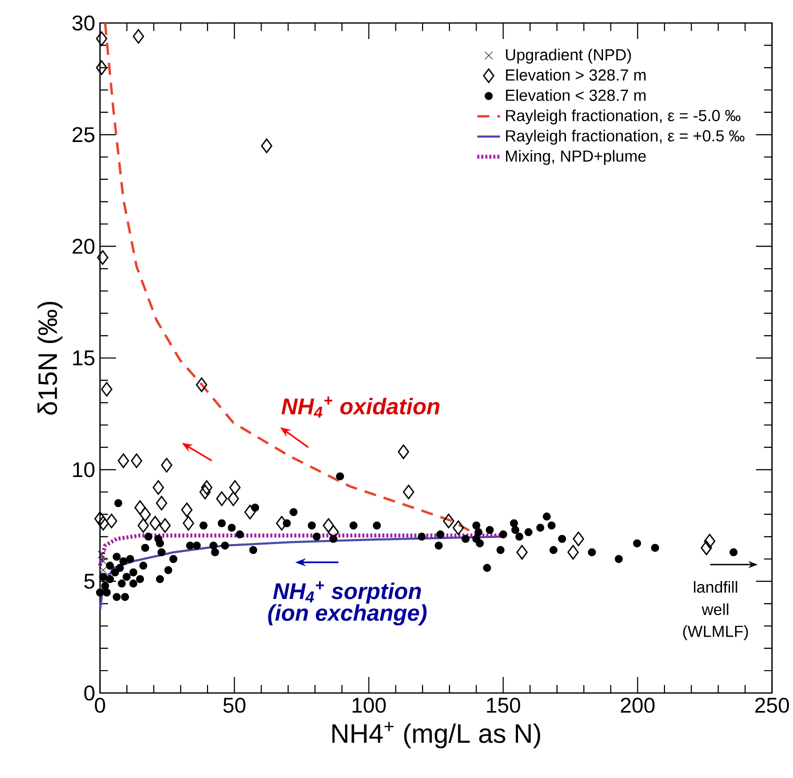 Image resolution: width=793 pixels, height=778 pixels. Describe the element at coordinates (347, 592) in the screenshot. I see `annotation: NH$_{4}$$^{+}$ sorption` at that location.